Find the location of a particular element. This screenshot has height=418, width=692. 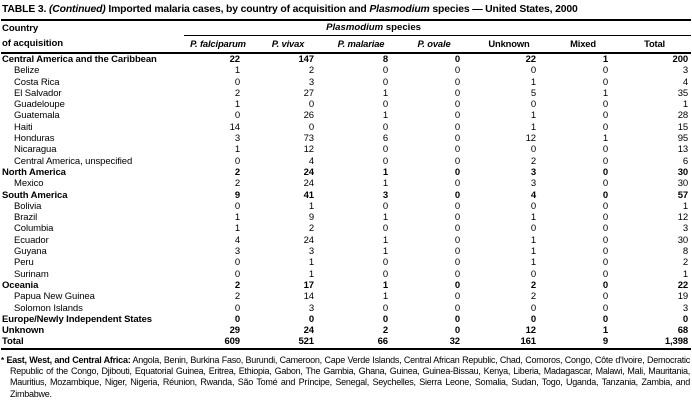

table-row: Central America, unspecified 0 4 0 0 2 0 6 is located at coordinates (346, 161).